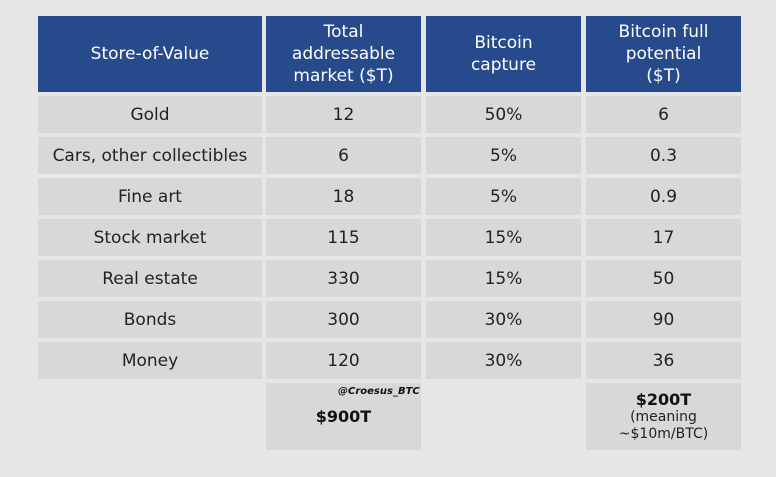  I want to click on watermark: @Croesus_BTC, so click(379, 391).